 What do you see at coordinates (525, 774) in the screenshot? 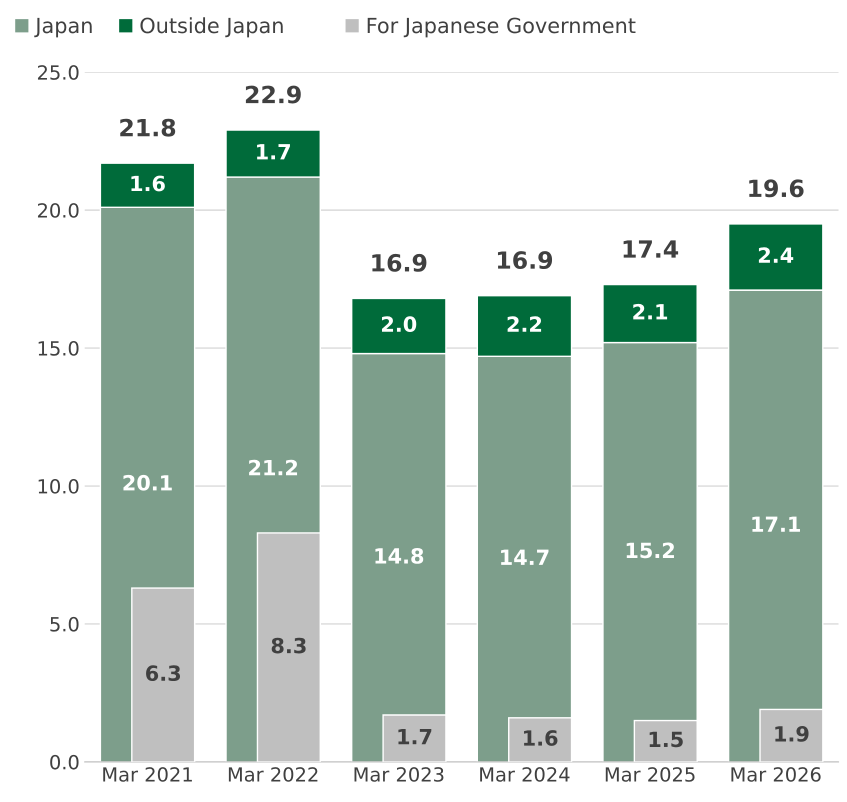
I see `x-tick-label: Mar 2024` at bounding box center [525, 774].